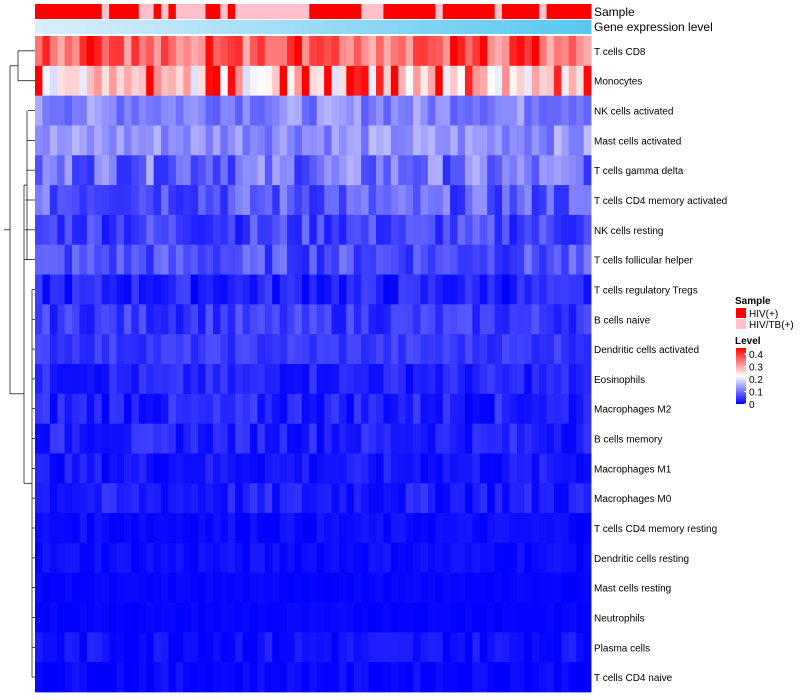 The width and height of the screenshot is (800, 700). I want to click on row-label: Mast cells activated, so click(637, 141).